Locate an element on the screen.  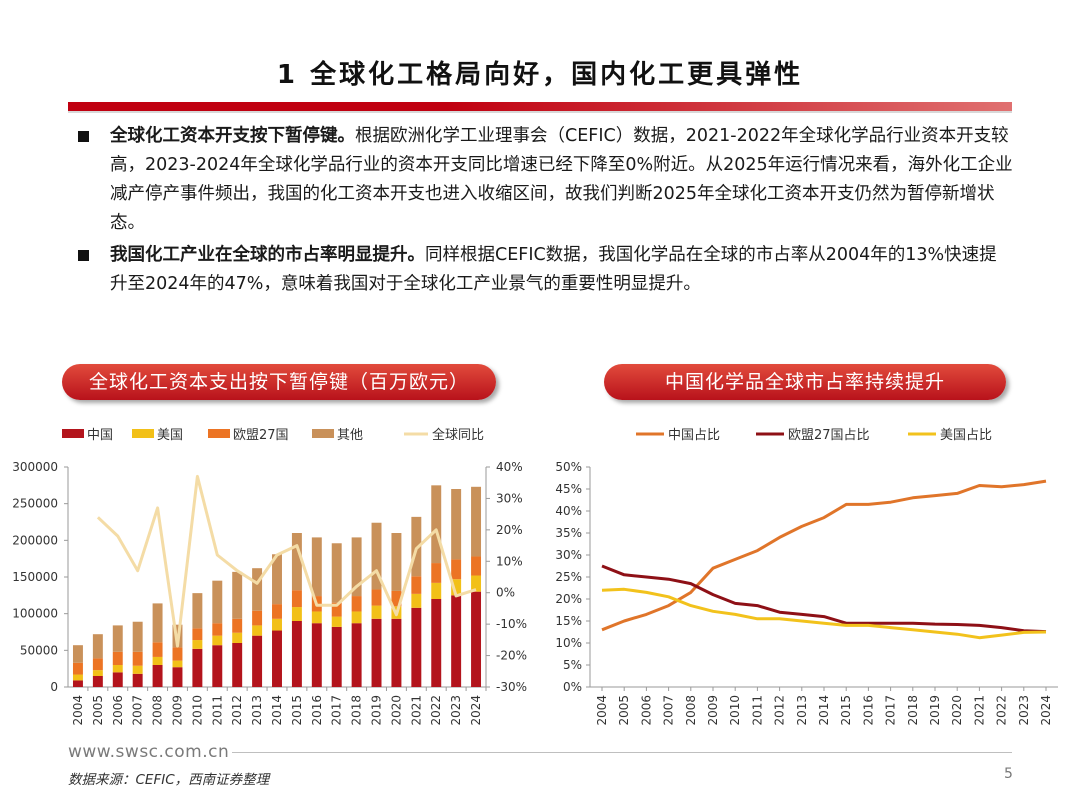
x-tick-label: 2011 is located at coordinates (757, 710).